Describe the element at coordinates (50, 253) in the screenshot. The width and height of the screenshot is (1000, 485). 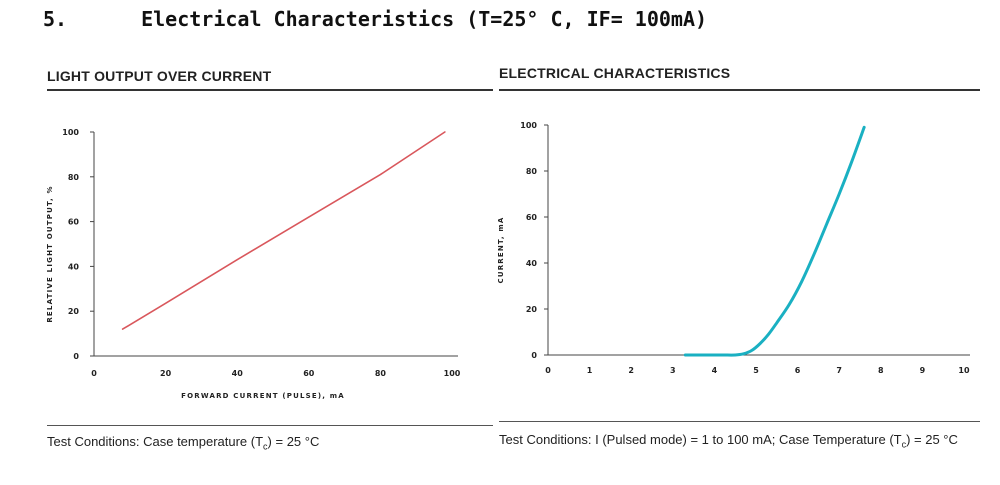
I see `left-y-axis-title: RELATIVE LIGHT OUTPUT, %` at that location.